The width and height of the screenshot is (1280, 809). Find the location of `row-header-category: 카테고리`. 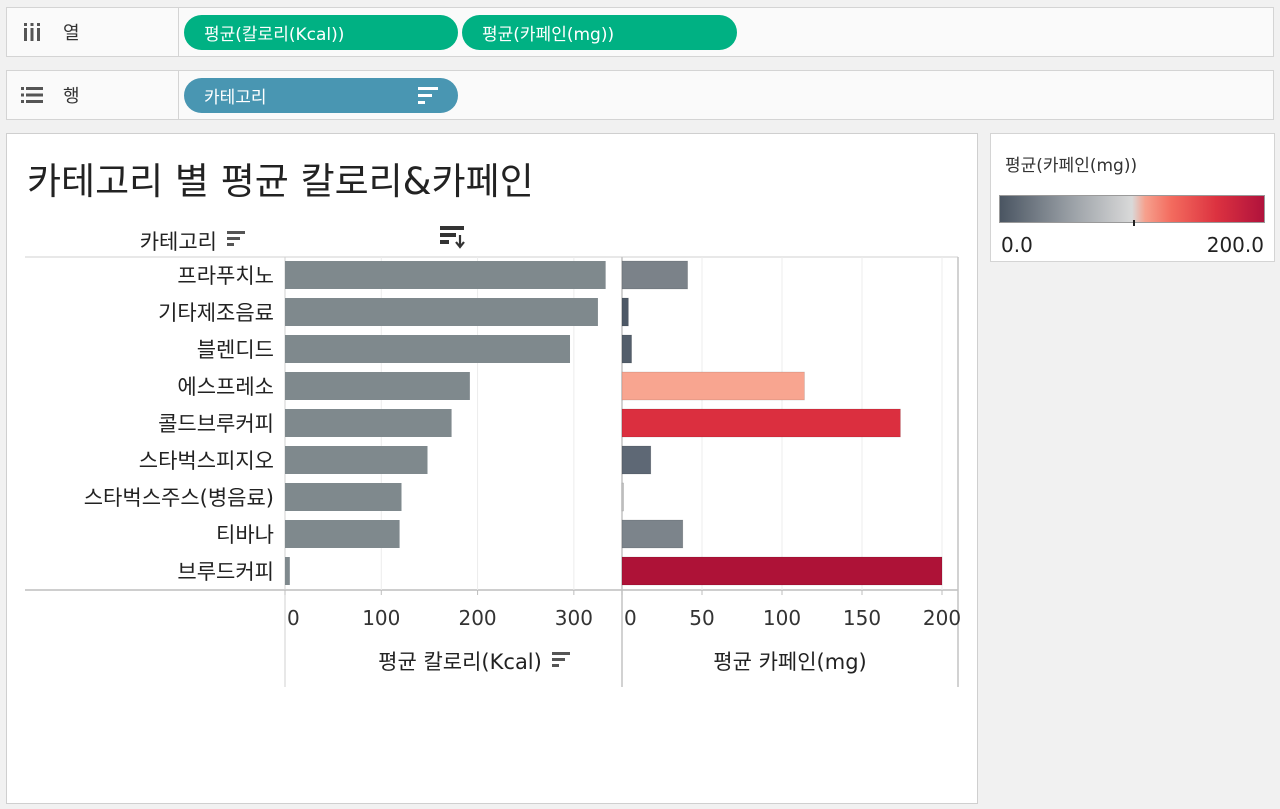

row-header-category: 카테고리 is located at coordinates (178, 242).